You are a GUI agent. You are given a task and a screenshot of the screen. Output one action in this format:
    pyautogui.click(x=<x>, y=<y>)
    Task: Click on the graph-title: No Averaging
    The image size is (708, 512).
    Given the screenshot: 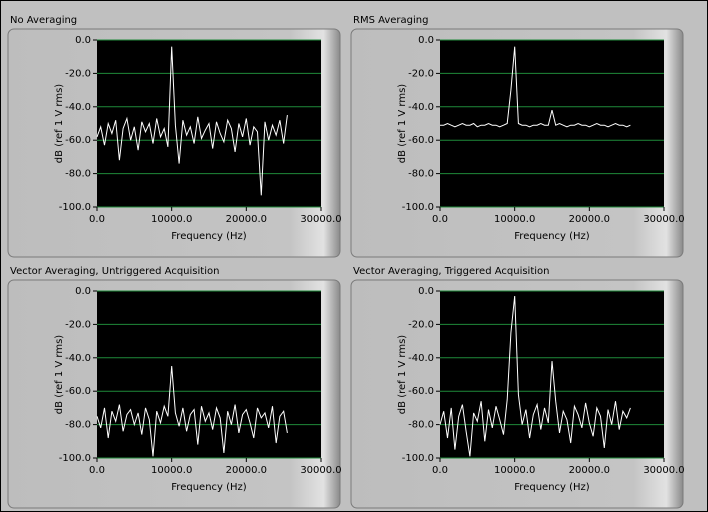 What is the action you would take?
    pyautogui.click(x=43, y=20)
    